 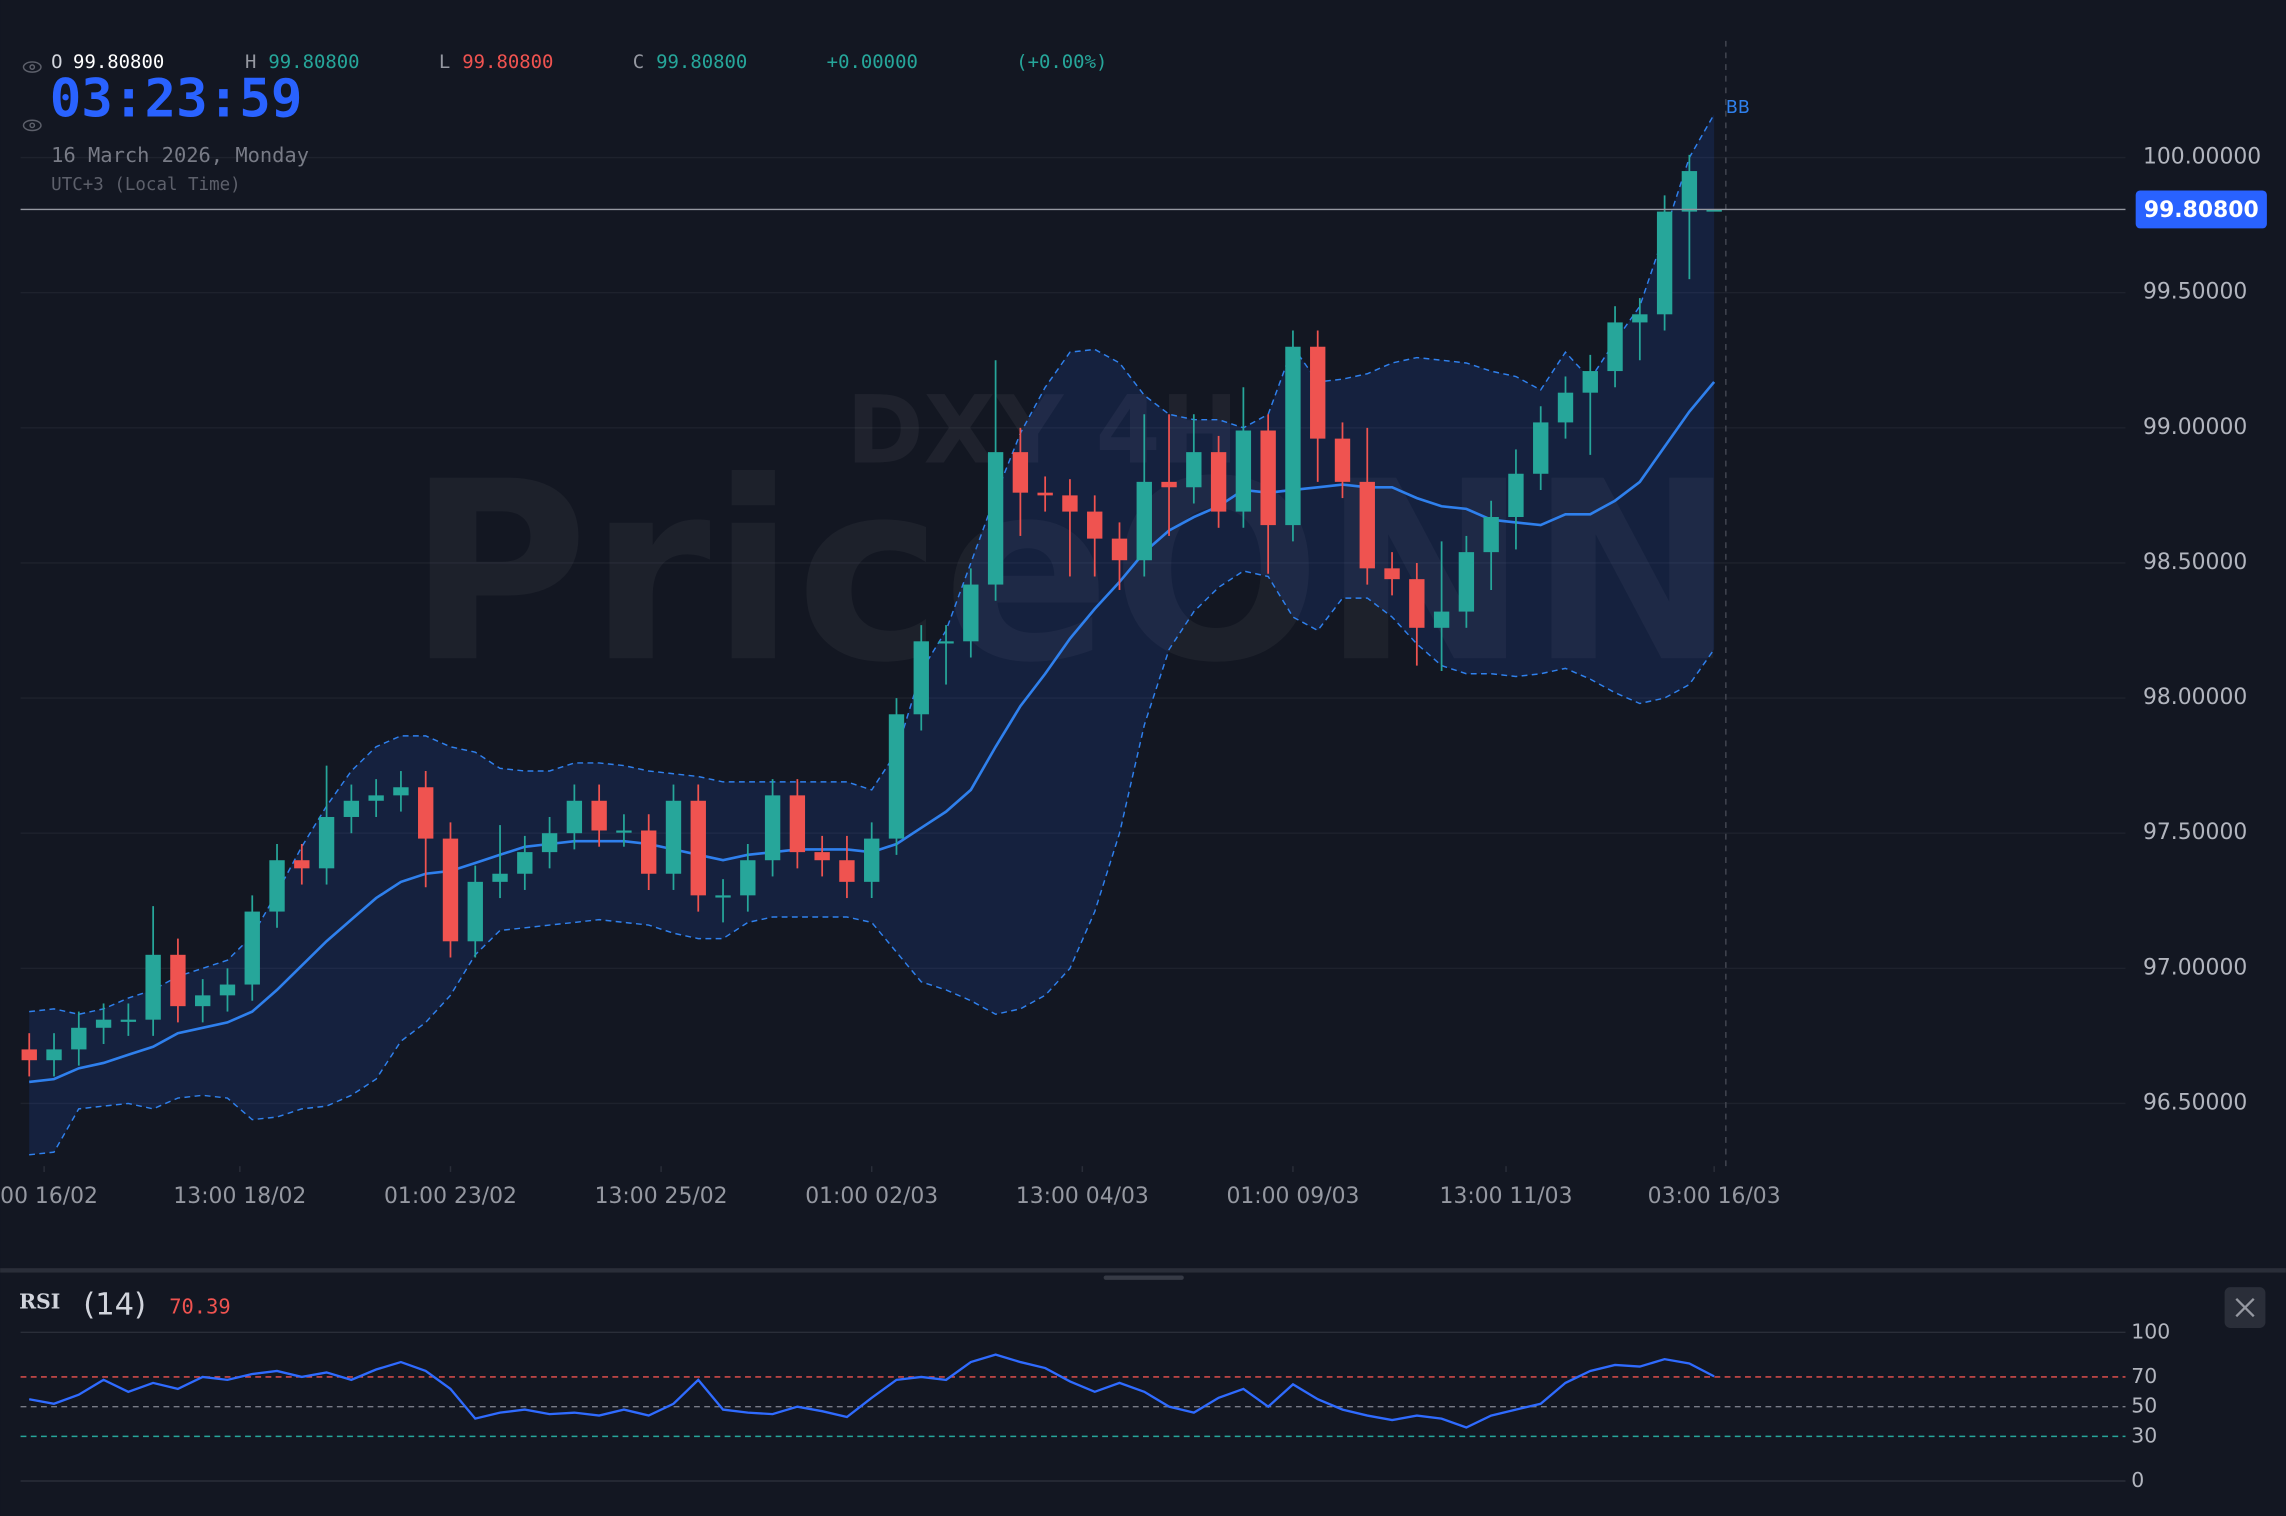 I want to click on y-tick-label: 97.50000, so click(x=2195, y=832).